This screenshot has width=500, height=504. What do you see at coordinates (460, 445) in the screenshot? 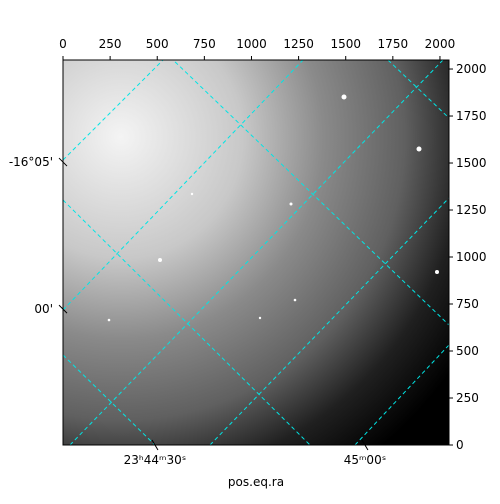
I see `y-tick-label: 0` at bounding box center [460, 445].